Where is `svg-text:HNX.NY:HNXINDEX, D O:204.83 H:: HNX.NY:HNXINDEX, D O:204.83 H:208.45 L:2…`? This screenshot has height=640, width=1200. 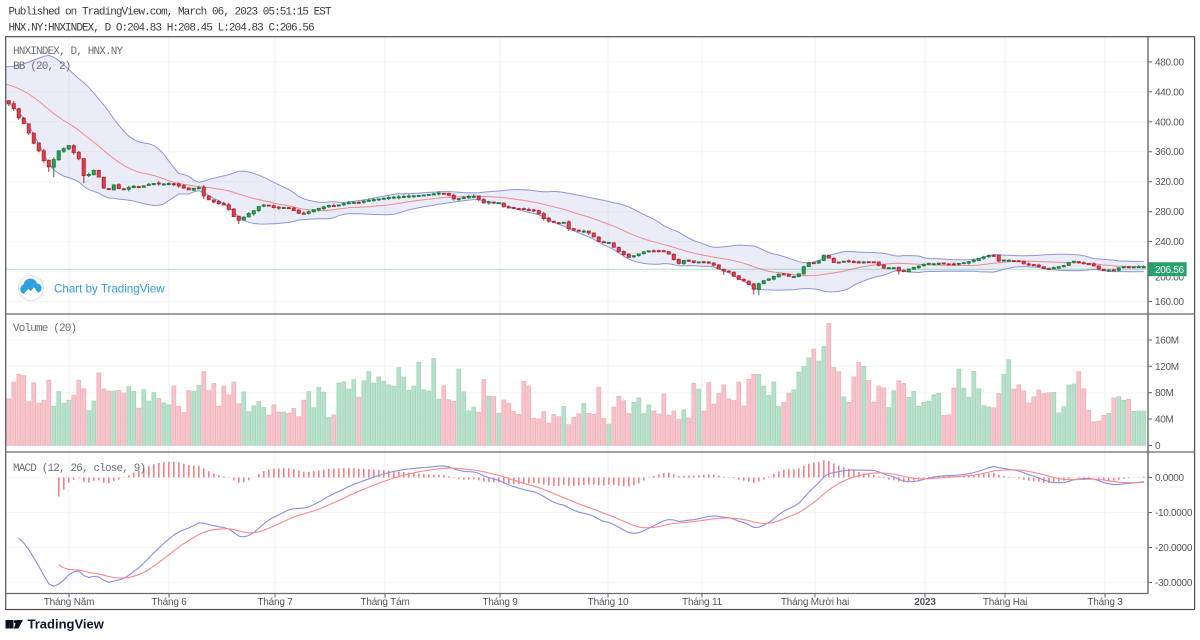 svg-text:HNX.NY:HNXINDEX, D O:204.83 H:: HNX.NY:HNXINDEX, D O:204.83 H:208.45 L:2… is located at coordinates (162, 29).